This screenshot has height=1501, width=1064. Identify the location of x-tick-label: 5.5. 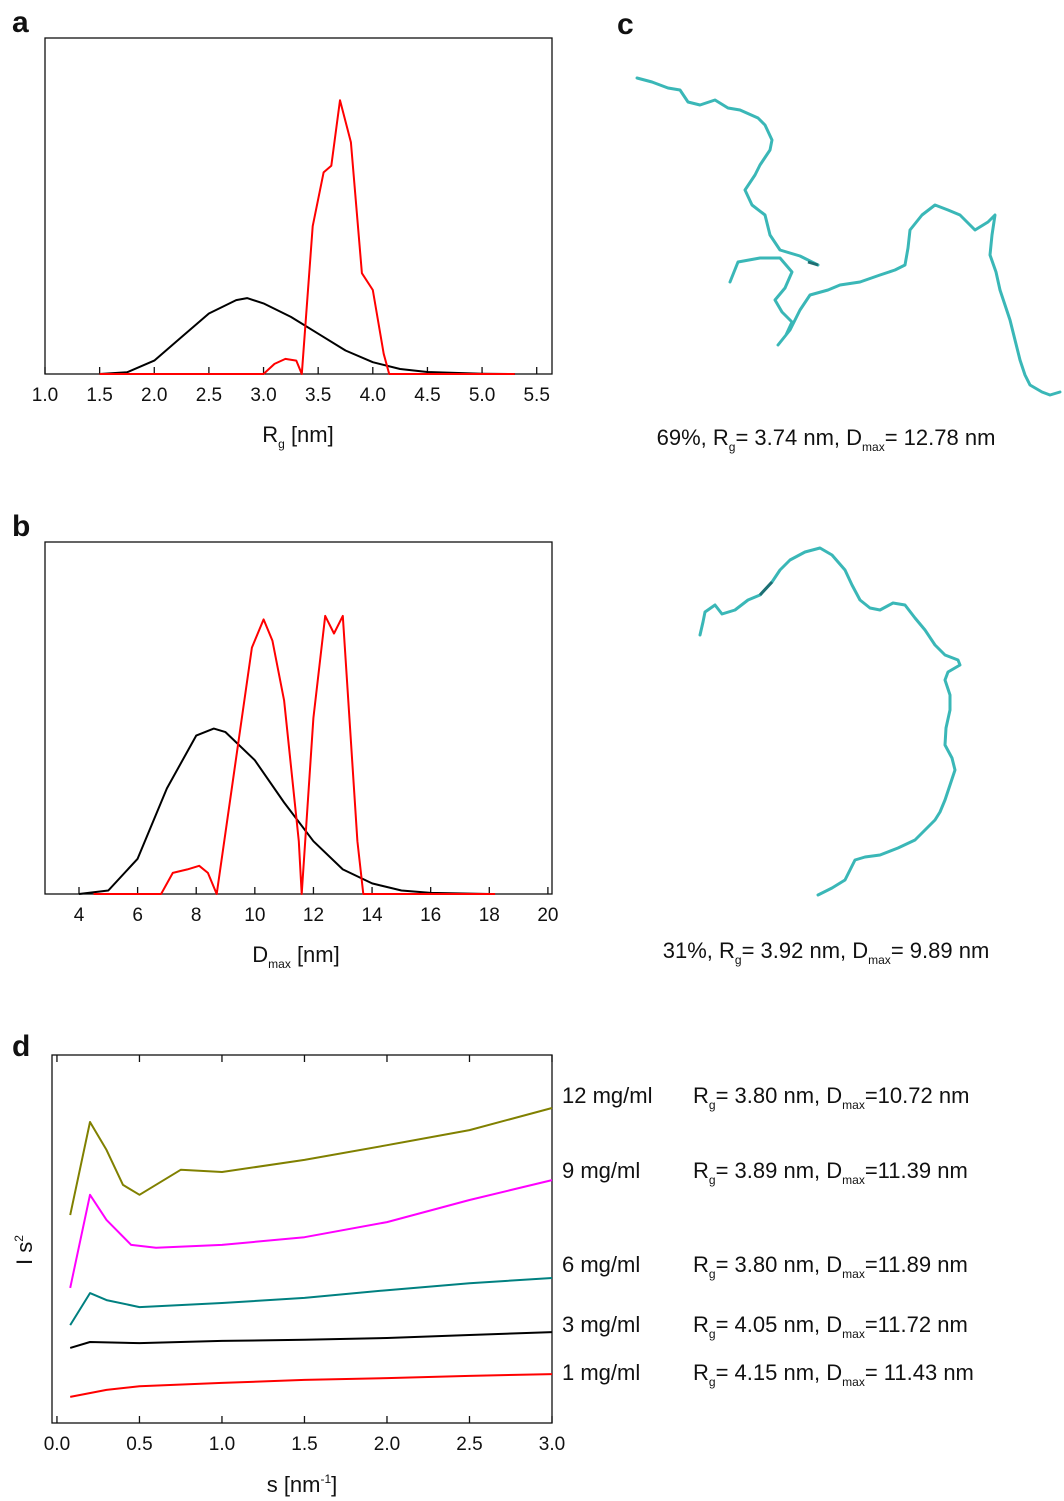
(536, 395).